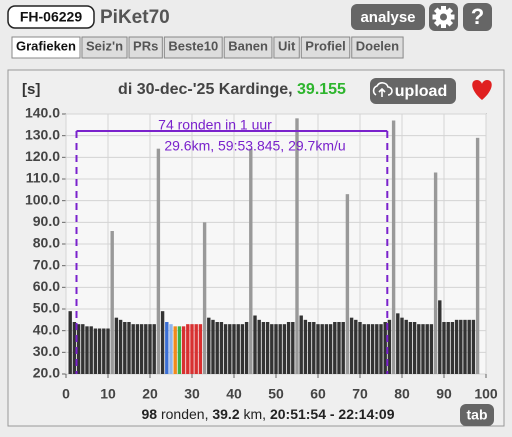 The width and height of the screenshot is (512, 437). Describe the element at coordinates (135, 17) in the screenshot. I see `app-title: PiKet70` at that location.